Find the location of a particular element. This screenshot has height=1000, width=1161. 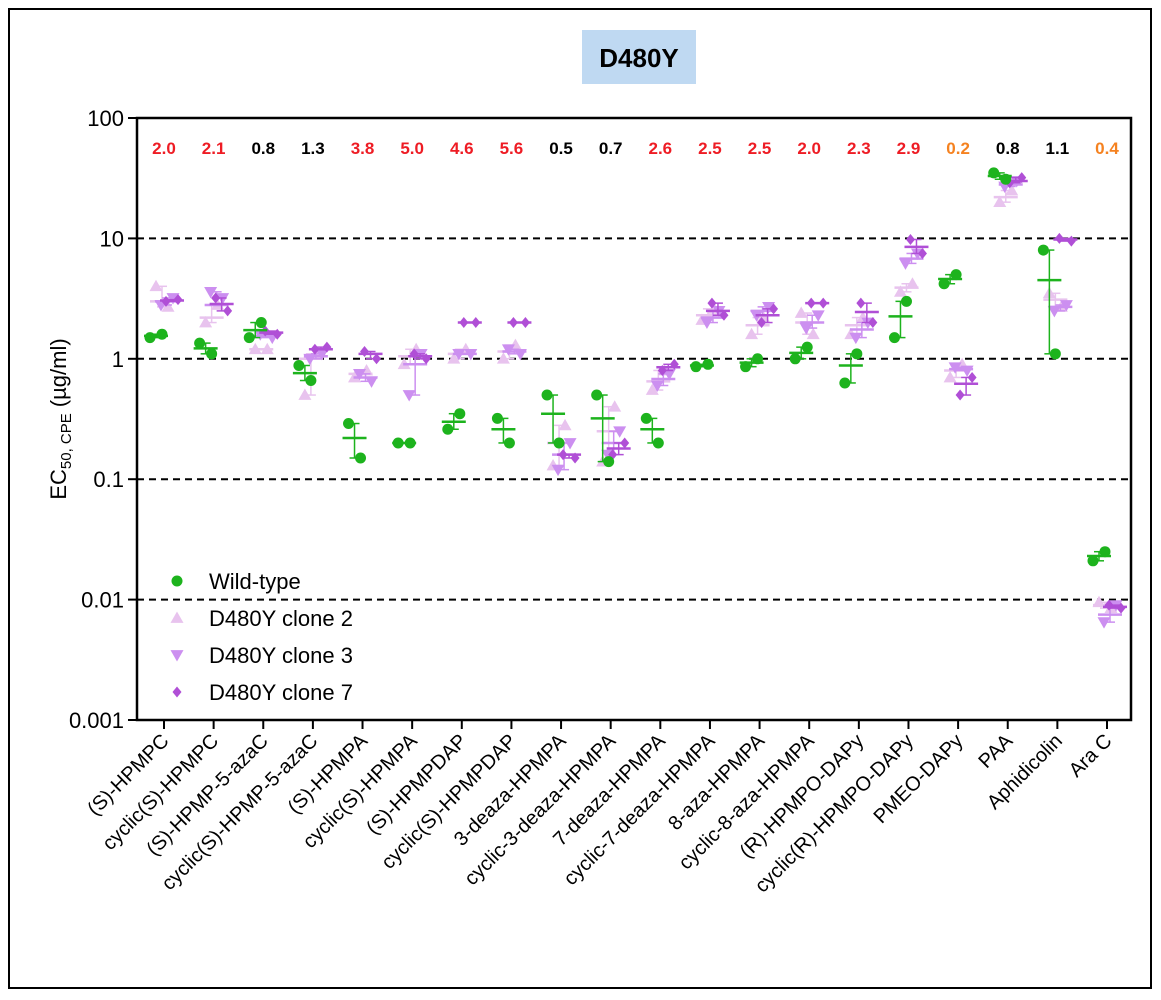

chart-title: D480Y is located at coordinates (639, 58).